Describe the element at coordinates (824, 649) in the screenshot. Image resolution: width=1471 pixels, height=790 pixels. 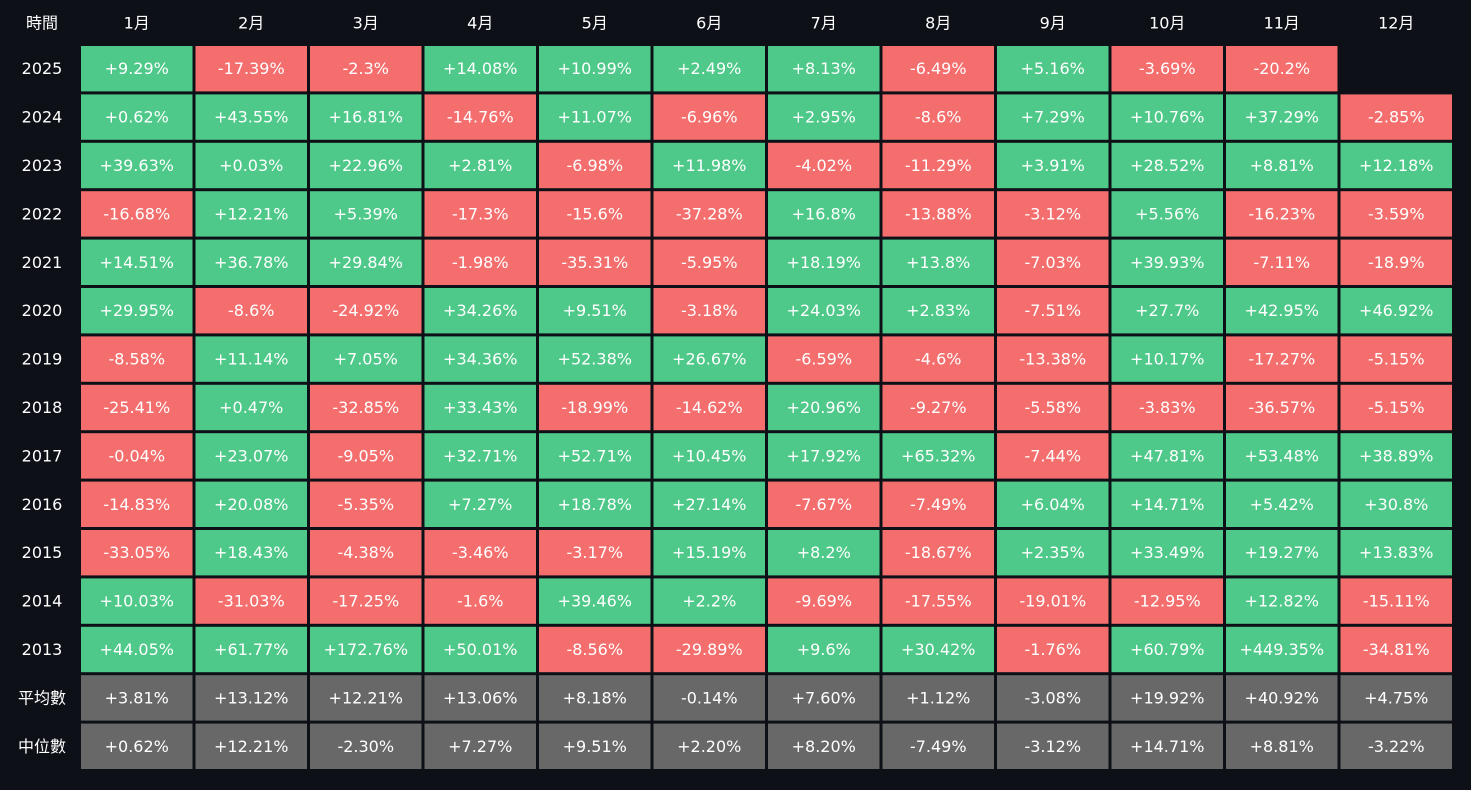
I see `cell-value: +9.6%` at that location.